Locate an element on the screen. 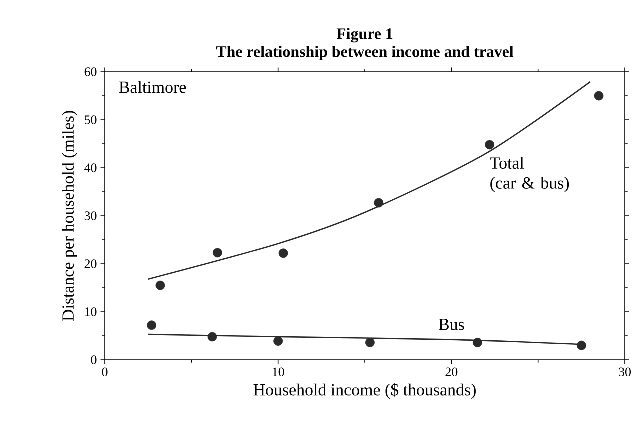  x-tick-label: 0 is located at coordinates (105, 372).